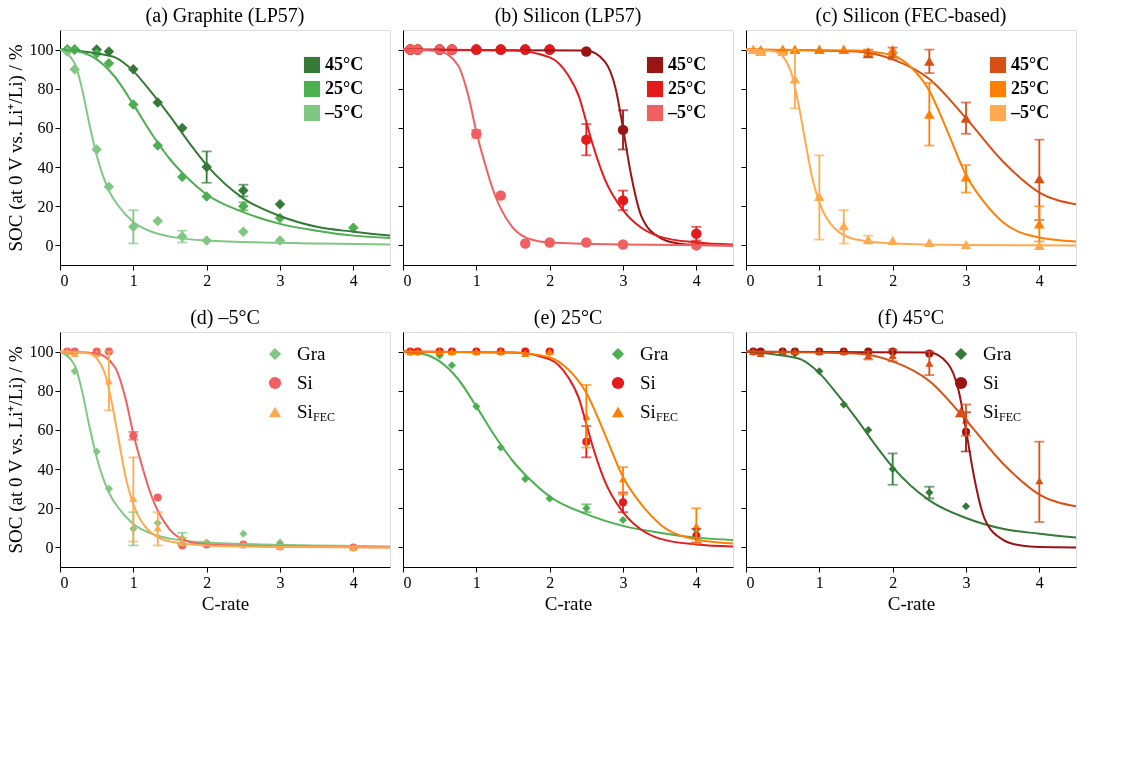 Image resolution: width=1133 pixels, height=779 pixels. I want to click on chart-title: (a) Graphite (LP57), so click(225, 15).